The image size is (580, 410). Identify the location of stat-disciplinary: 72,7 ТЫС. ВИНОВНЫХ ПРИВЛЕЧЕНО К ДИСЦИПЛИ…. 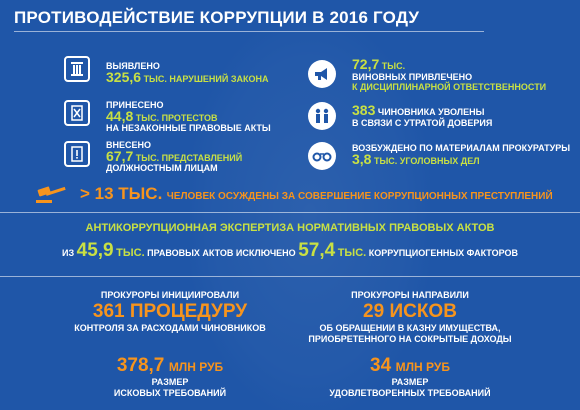
(449, 74).